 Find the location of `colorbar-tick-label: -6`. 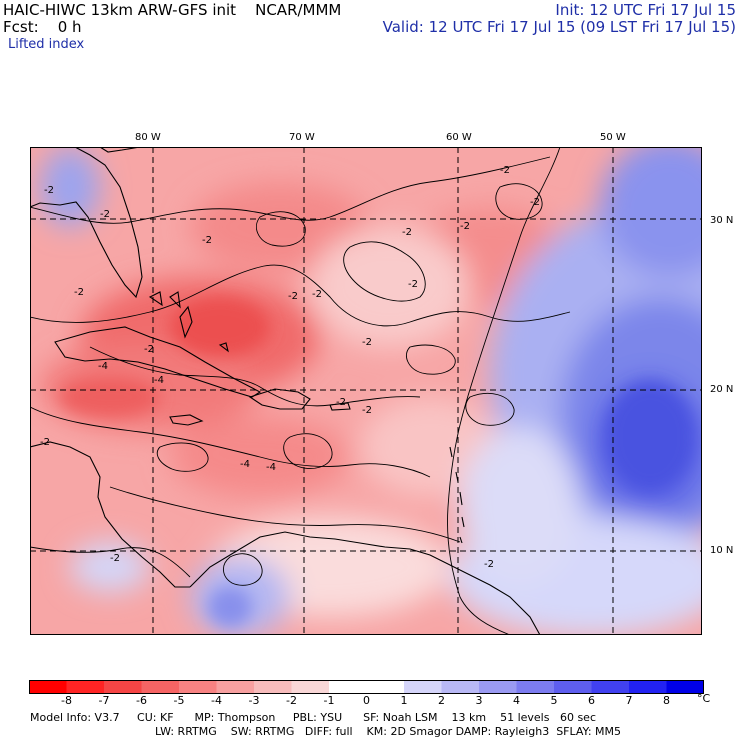

colorbar-tick-label: -6 is located at coordinates (141, 700).